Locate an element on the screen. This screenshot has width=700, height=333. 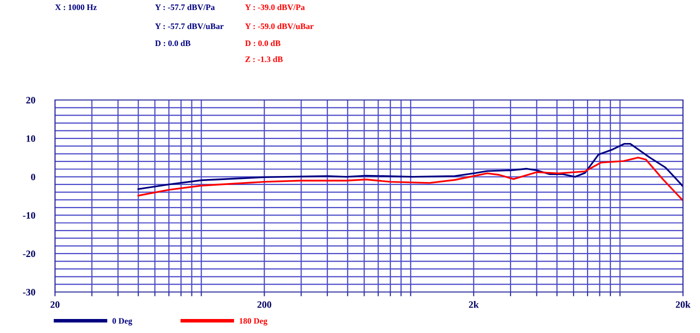
text: 180 Deg is located at coordinates (254, 322).